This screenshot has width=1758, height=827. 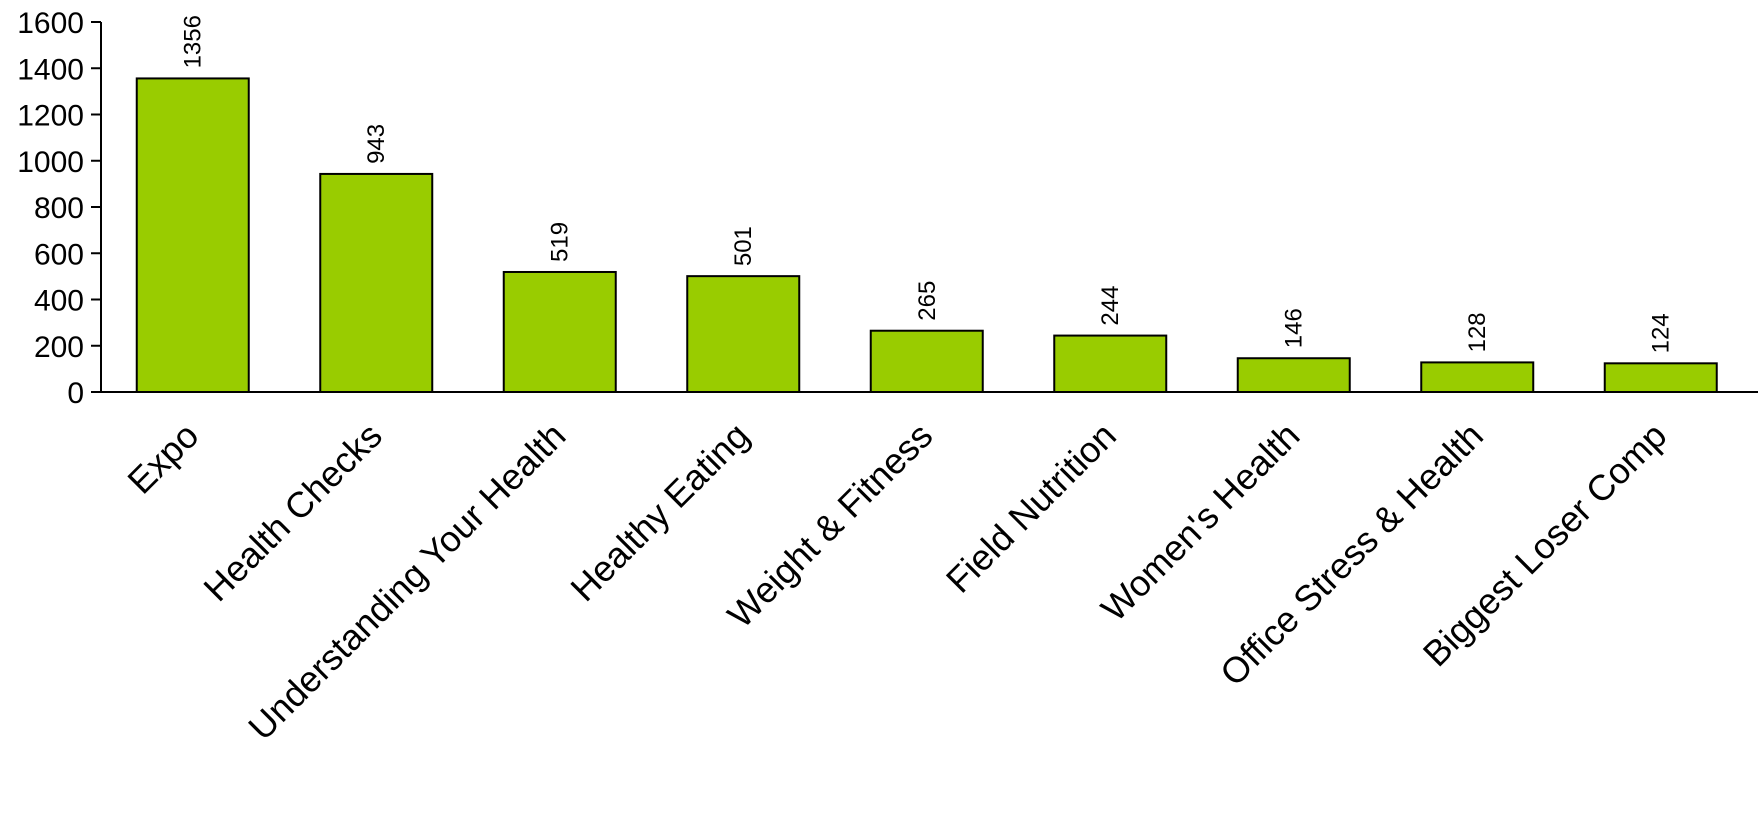 What do you see at coordinates (406, 581) in the screenshot?
I see `x-category-label: Understanding Your Health` at bounding box center [406, 581].